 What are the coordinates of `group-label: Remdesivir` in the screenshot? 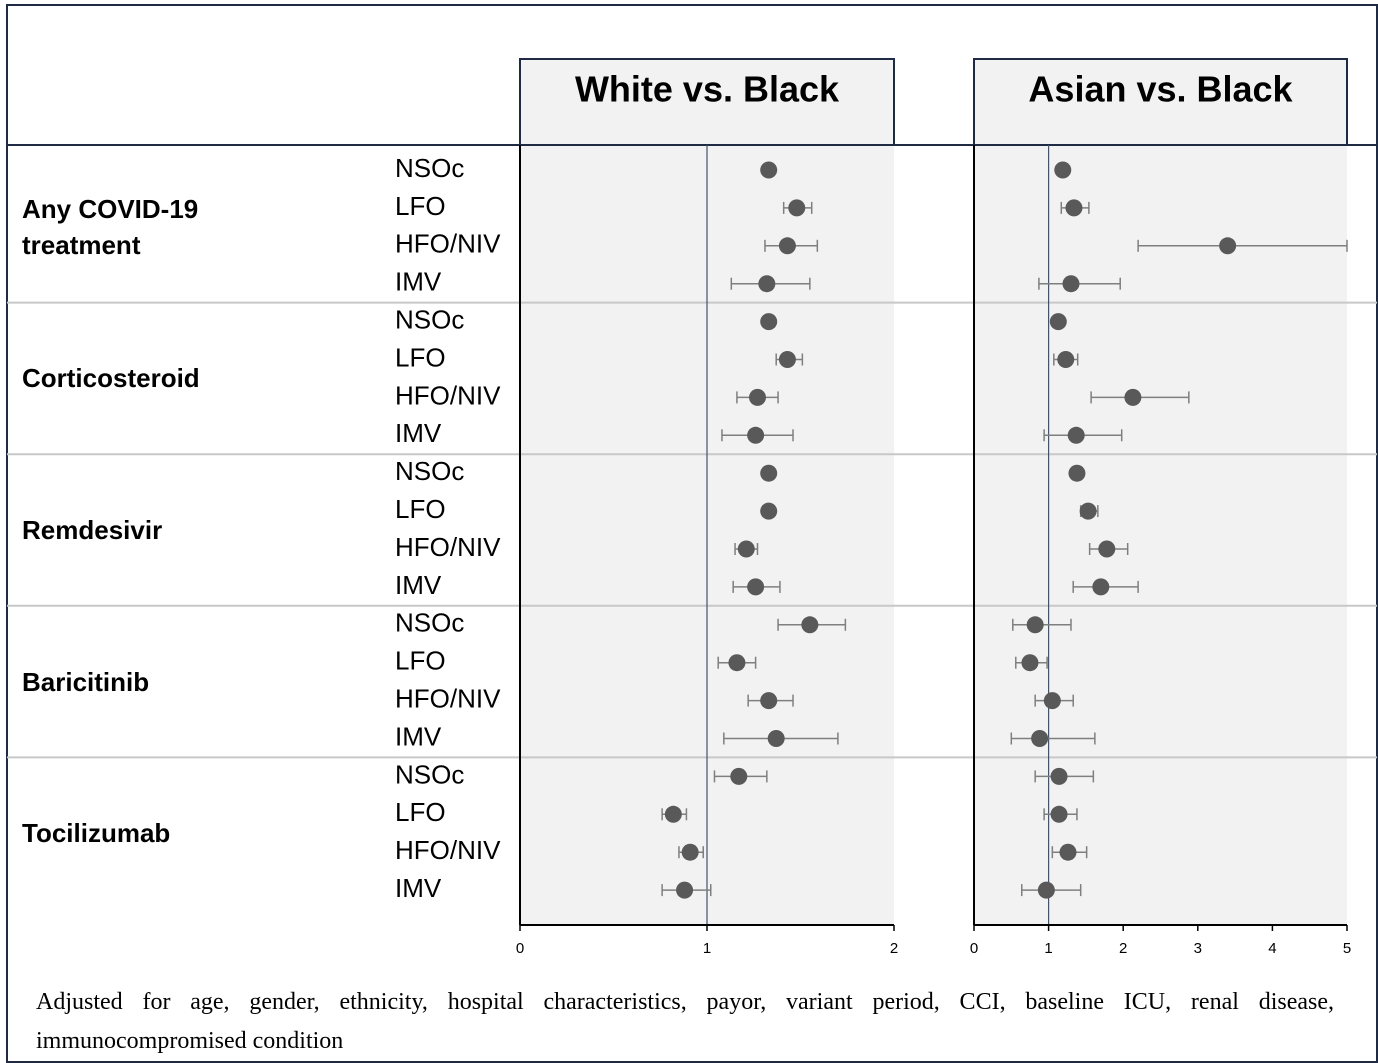 It's located at (92, 530).